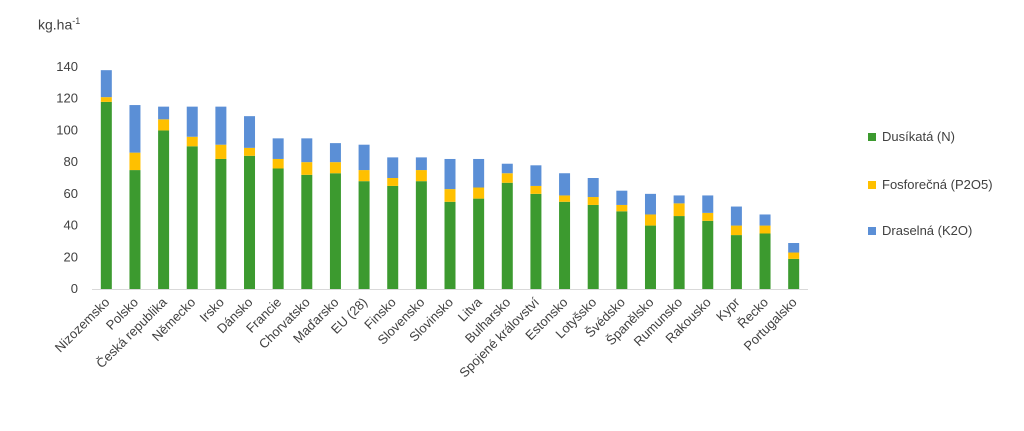 This screenshot has width=1024, height=431. What do you see at coordinates (59, 24) in the screenshot?
I see `y-axis-unit: kg.ha-1` at bounding box center [59, 24].